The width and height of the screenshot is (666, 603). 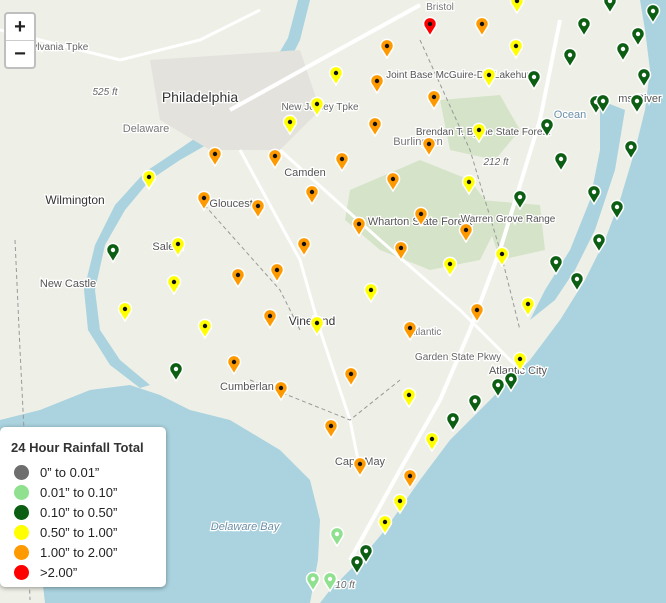 I want to click on place-label: Philadelphia, so click(x=200, y=97).